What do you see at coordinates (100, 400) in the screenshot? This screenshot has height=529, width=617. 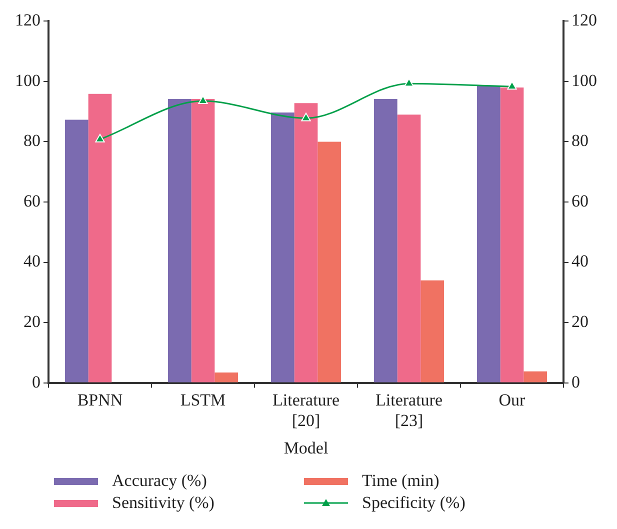 I see `x-tick-label: BPNN` at bounding box center [100, 400].